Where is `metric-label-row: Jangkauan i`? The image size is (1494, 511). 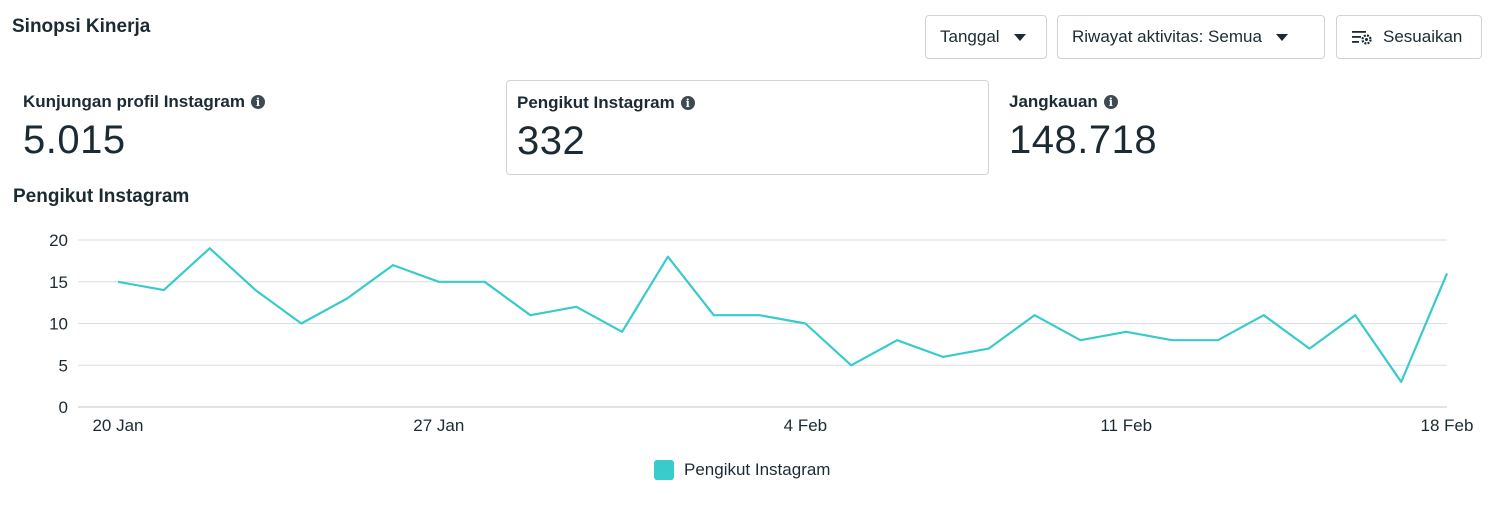
metric-label-row: Jangkauan i is located at coordinates (1239, 102).